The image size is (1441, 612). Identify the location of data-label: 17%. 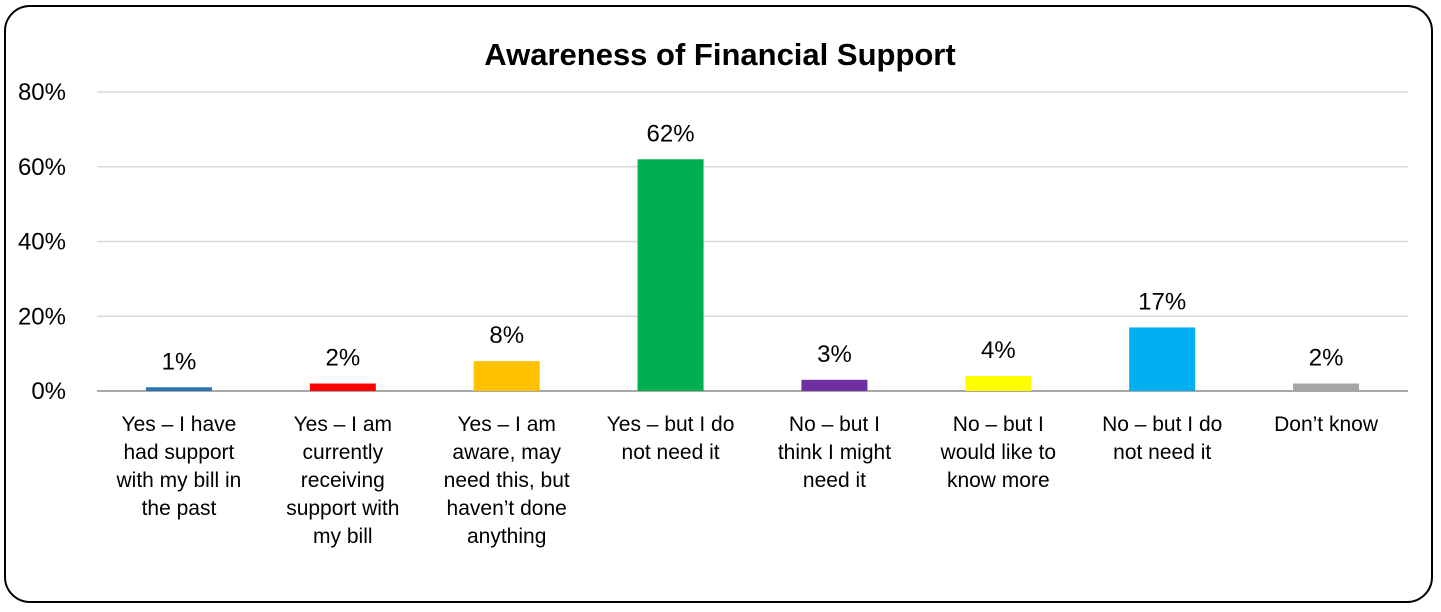
(1162, 301).